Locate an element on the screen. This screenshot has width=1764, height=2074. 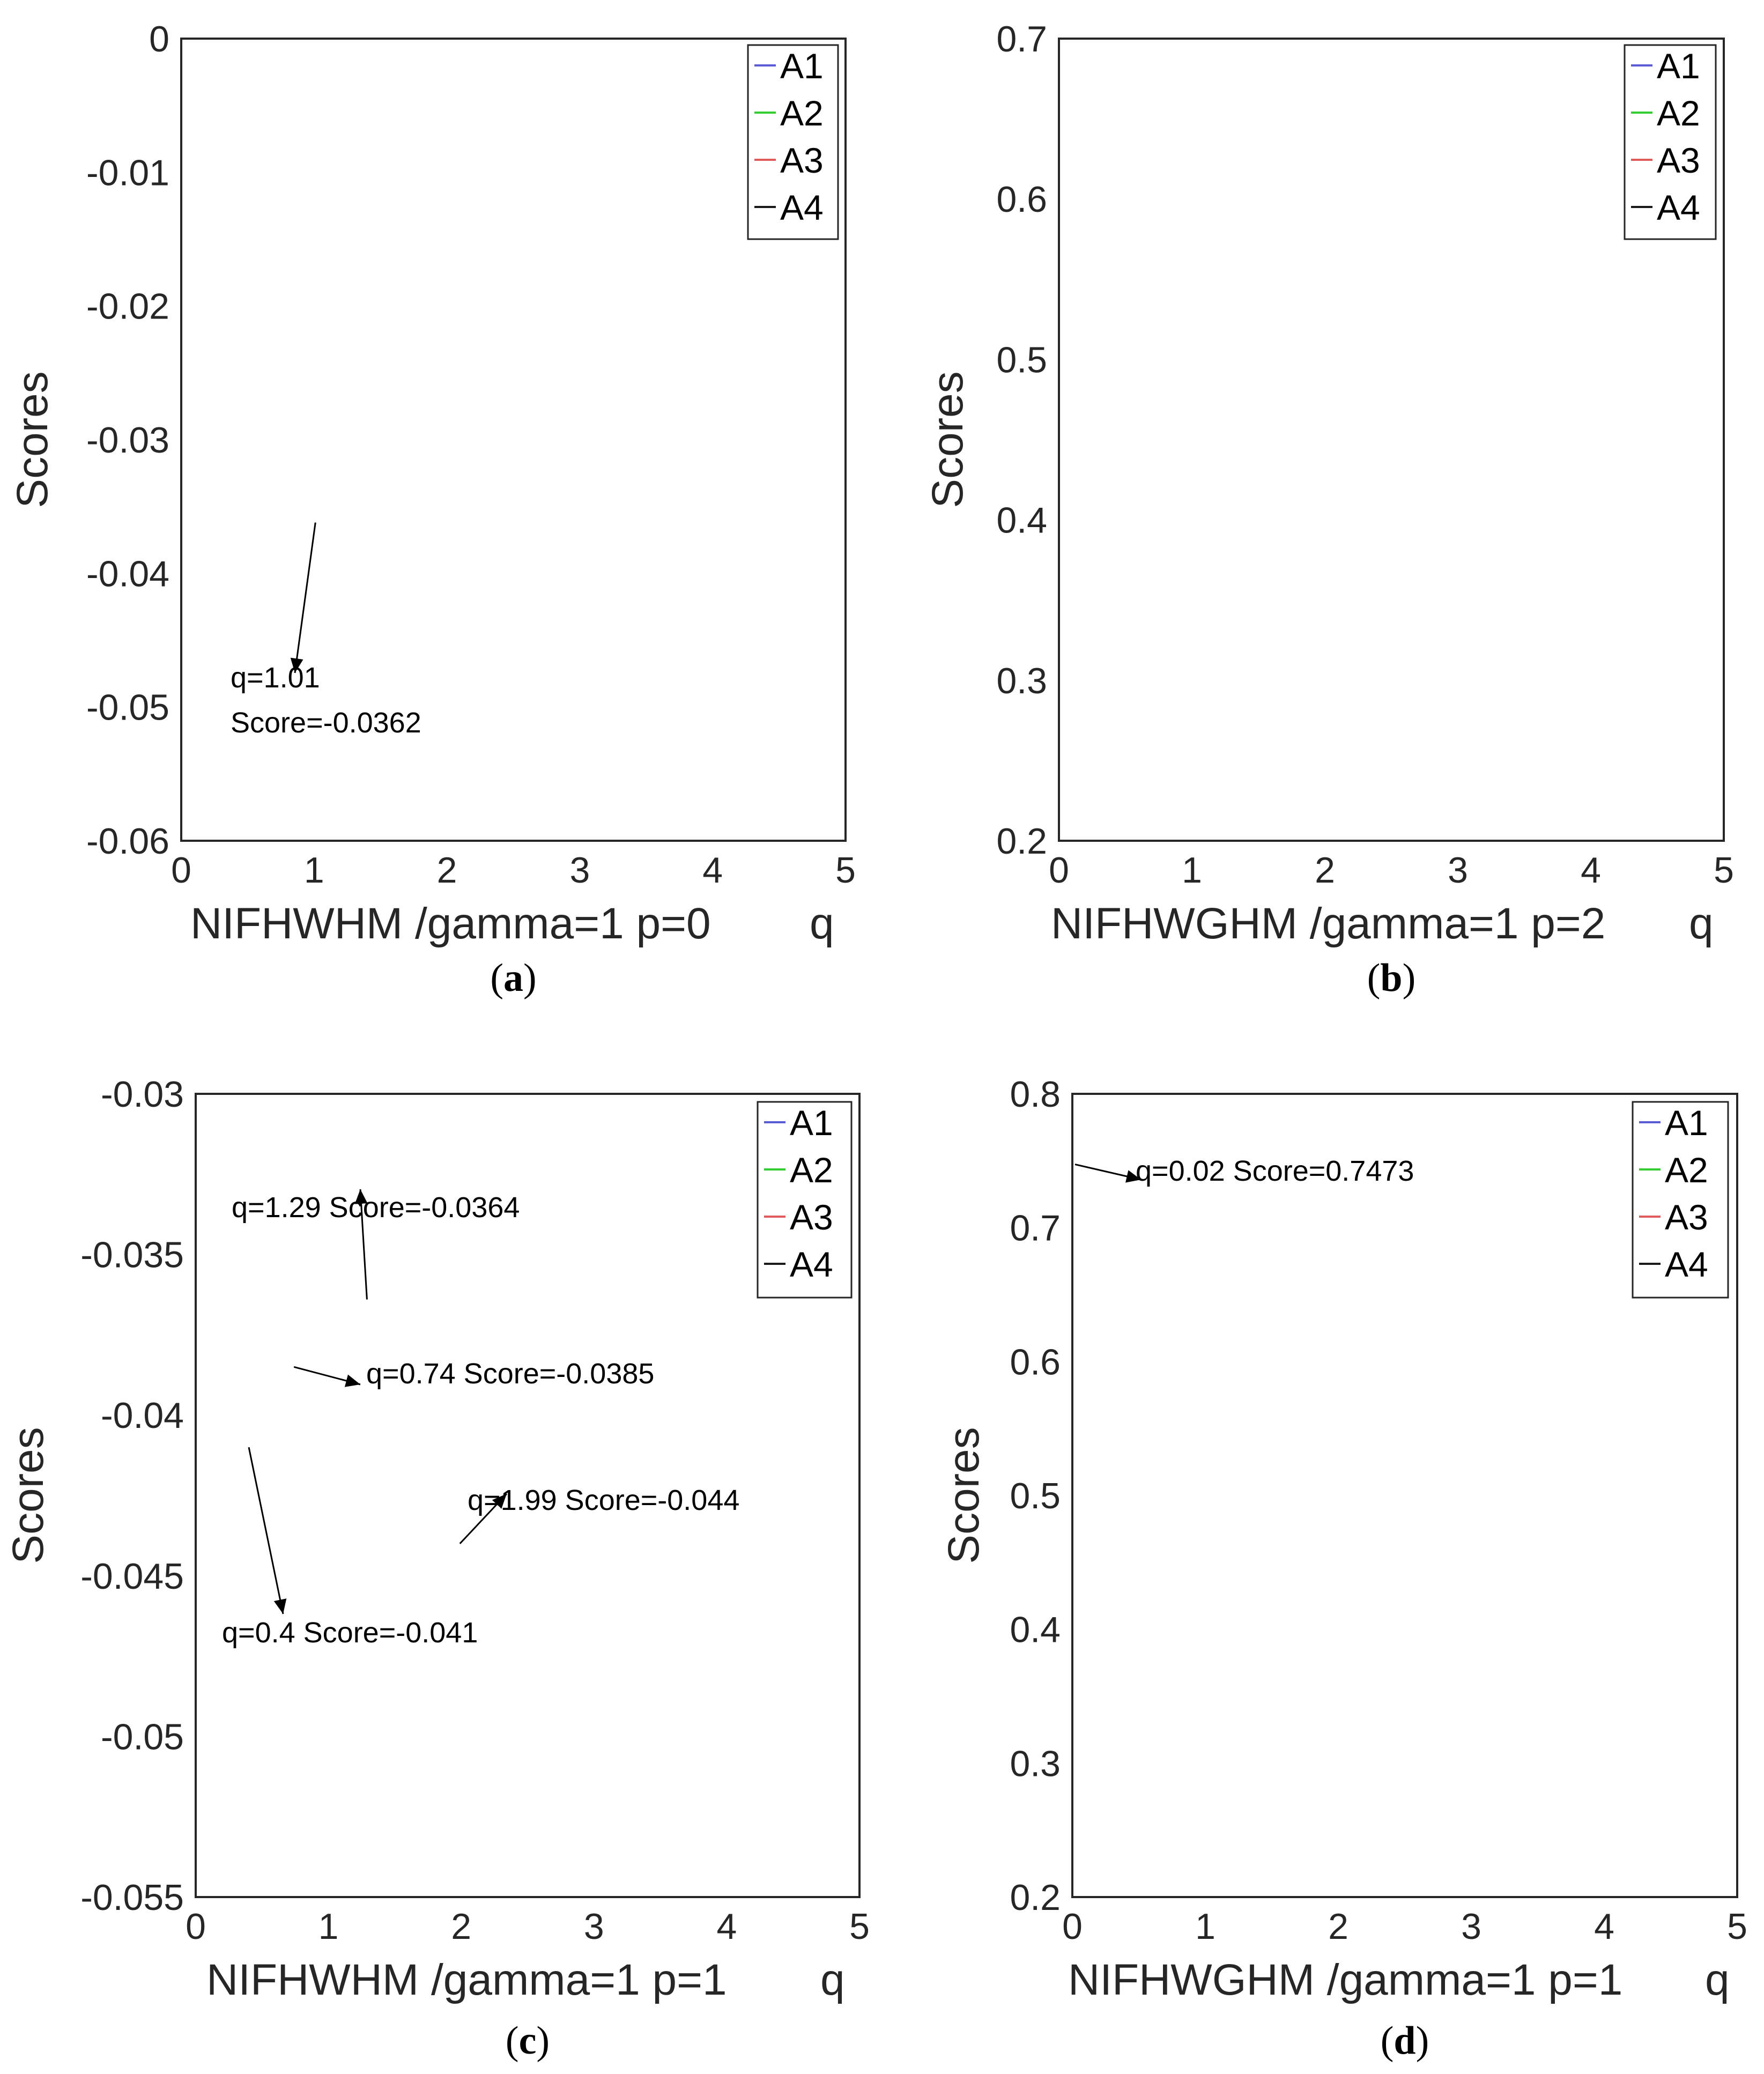
annotation-text: q=0.4 Score=-0.041 is located at coordinates (350, 1633).